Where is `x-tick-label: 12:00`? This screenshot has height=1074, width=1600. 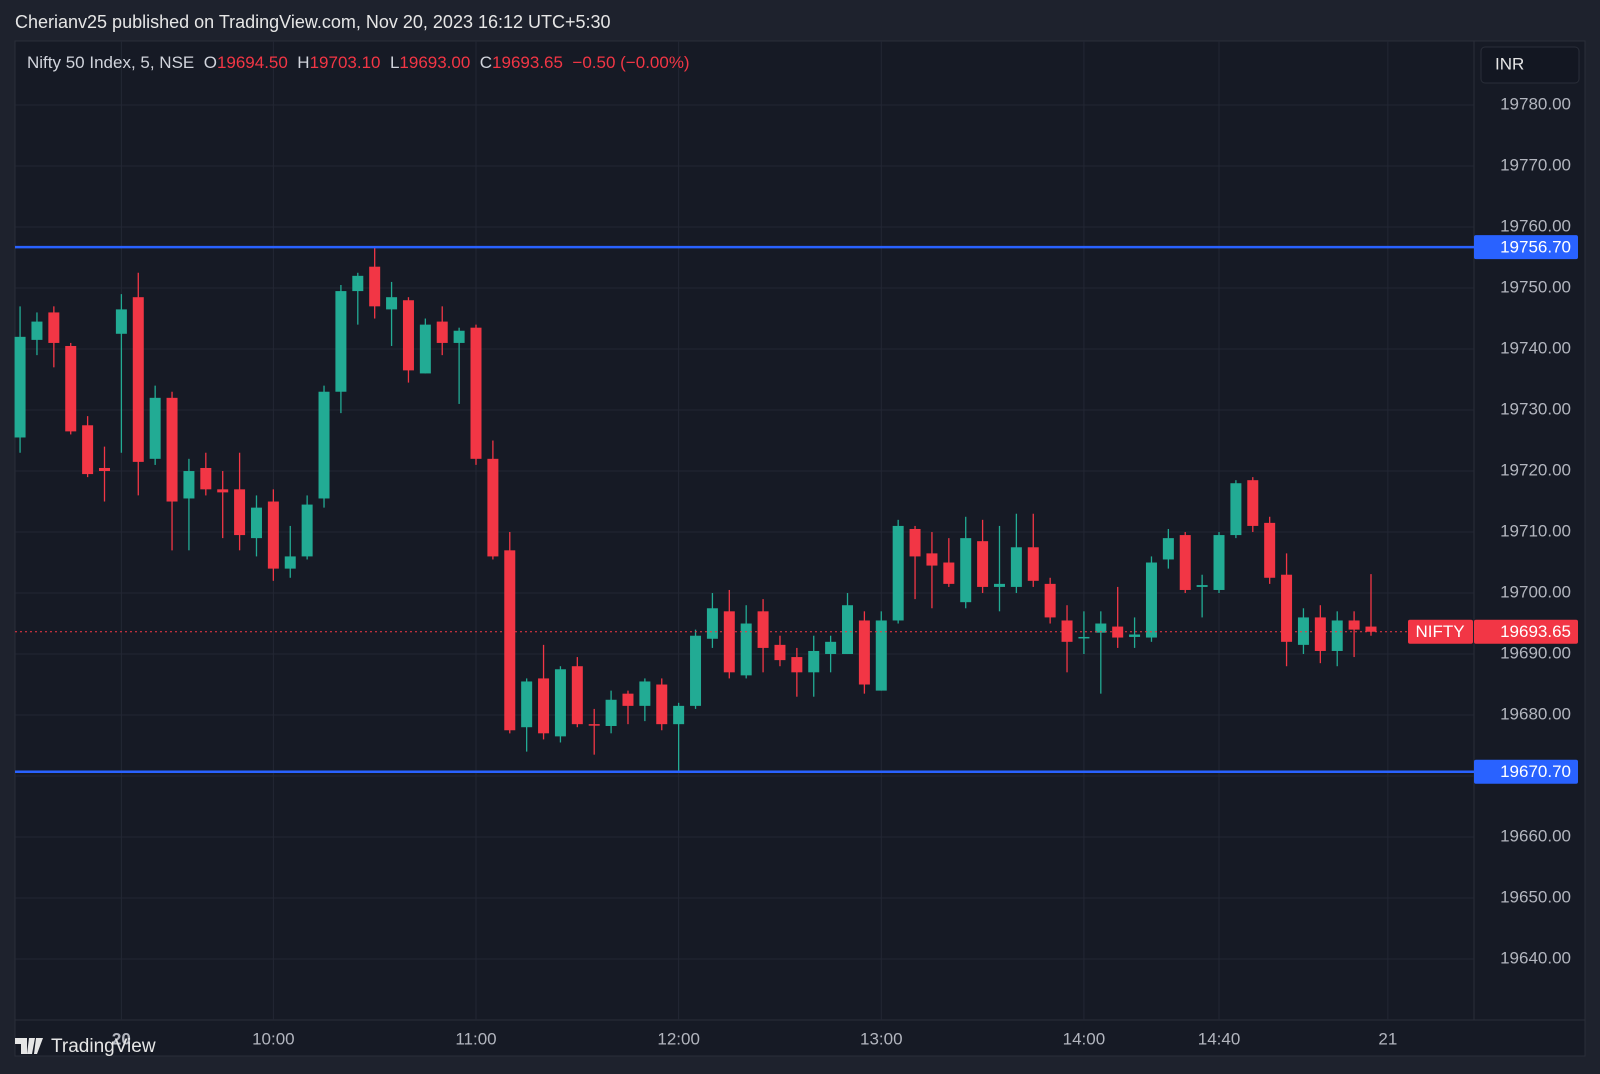 x-tick-label: 12:00 is located at coordinates (678, 1038).